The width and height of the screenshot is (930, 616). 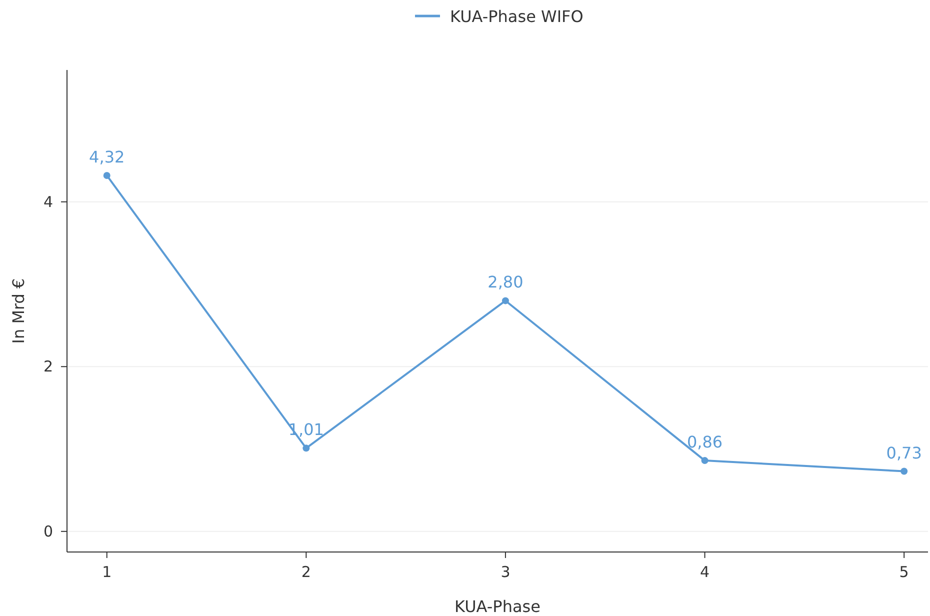 I want to click on data-label: 4,32, so click(x=107, y=156).